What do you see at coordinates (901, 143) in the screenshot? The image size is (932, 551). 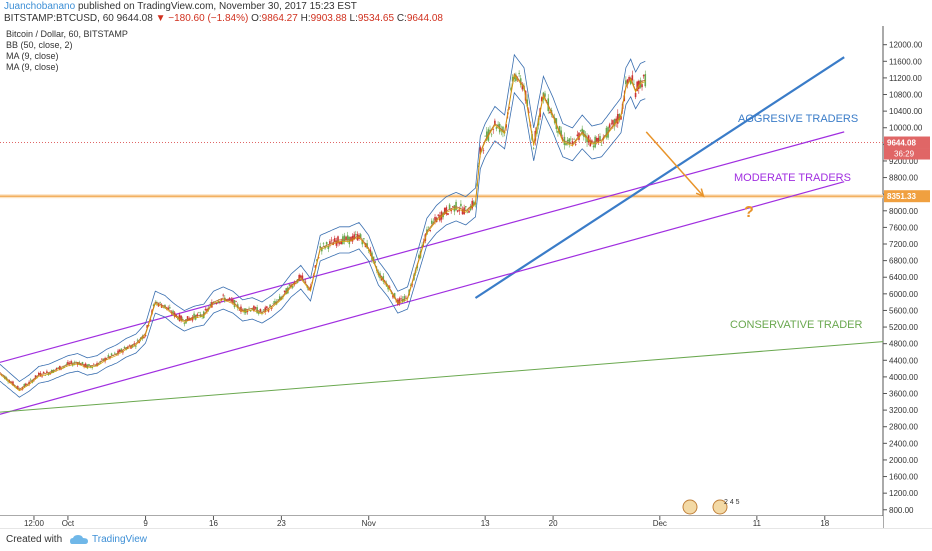 I see `last-price-tag-text: 9644.08` at bounding box center [901, 143].